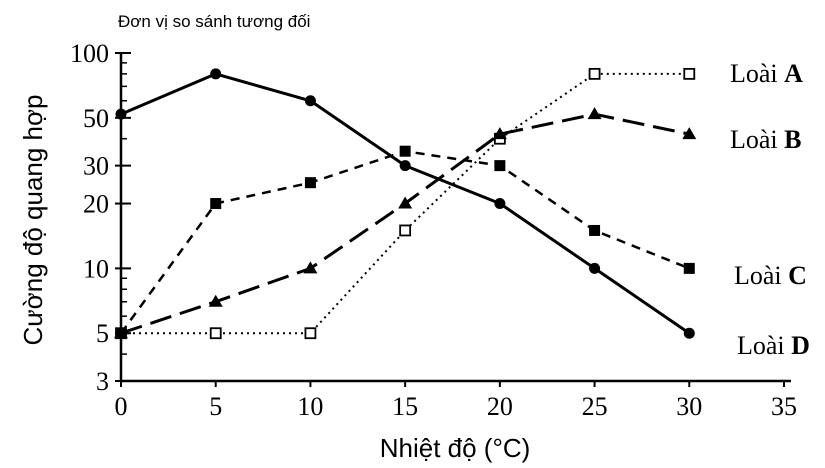 This screenshot has height=468, width=825. I want to click on y-tick-label: 10, so click(96, 268).